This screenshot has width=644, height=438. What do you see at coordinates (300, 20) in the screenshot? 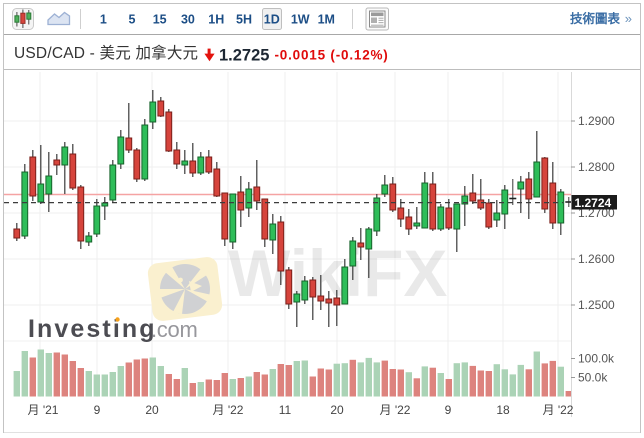
I see `svg-text: 1W` at bounding box center [300, 20].